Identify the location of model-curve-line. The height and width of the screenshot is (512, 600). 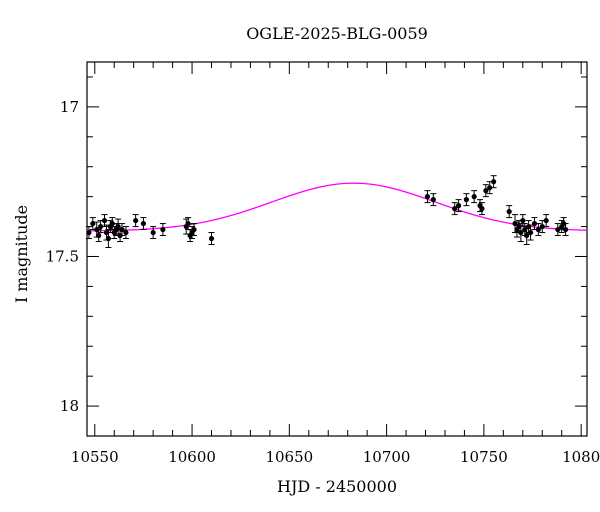
(337, 207).